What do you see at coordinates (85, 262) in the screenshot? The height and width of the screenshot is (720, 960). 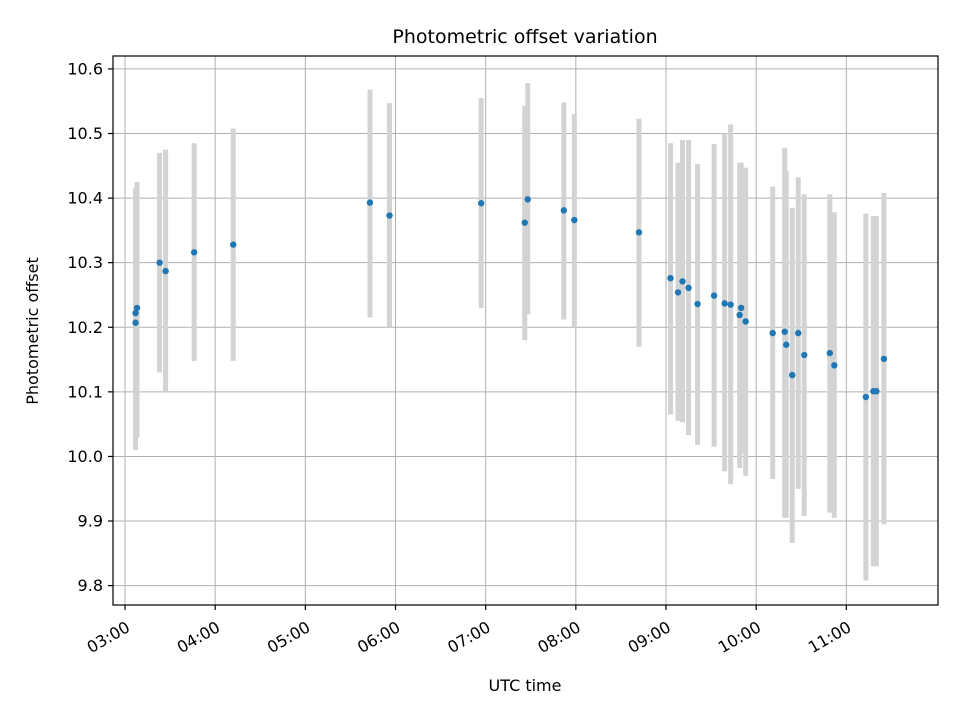 I see `y-tick-label: 10.3` at bounding box center [85, 262].